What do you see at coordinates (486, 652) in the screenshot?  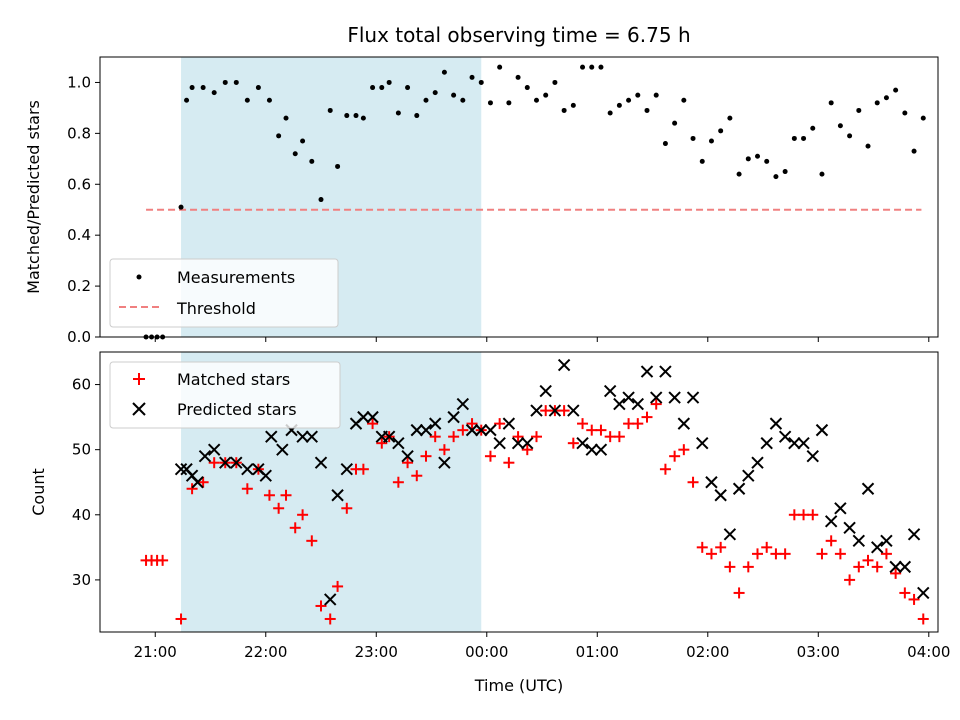 I see `x-tick-label: 00:00` at bounding box center [486, 652].